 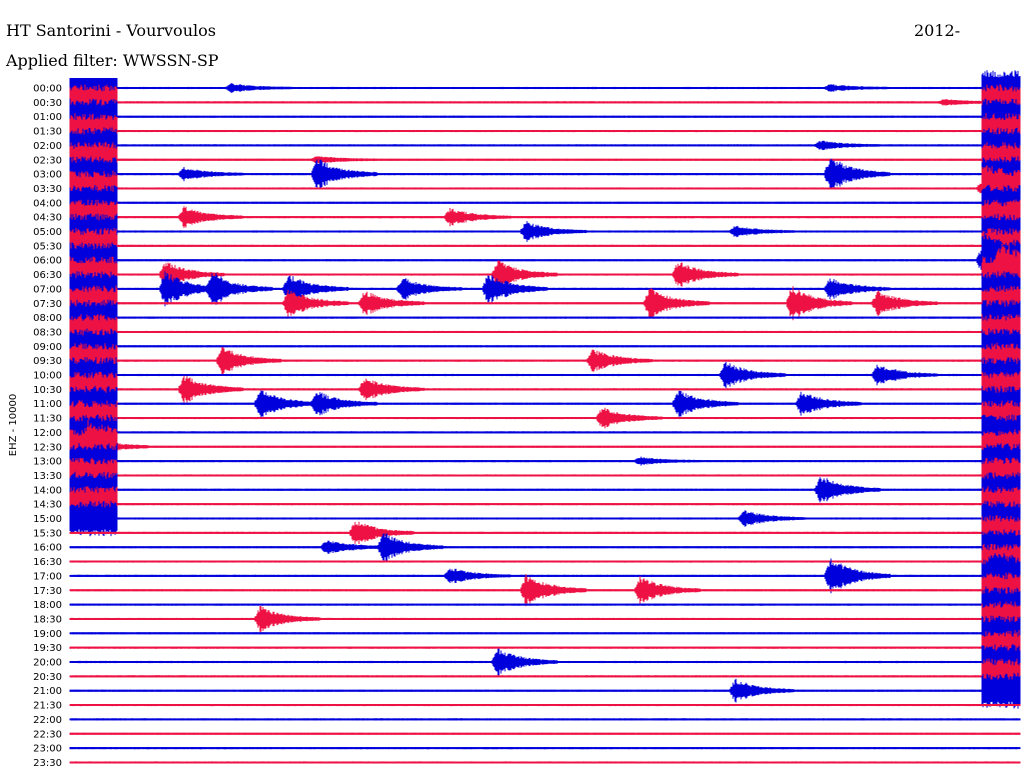 What do you see at coordinates (47, 203) in the screenshot?
I see `time-tick-label: 04:00` at bounding box center [47, 203].